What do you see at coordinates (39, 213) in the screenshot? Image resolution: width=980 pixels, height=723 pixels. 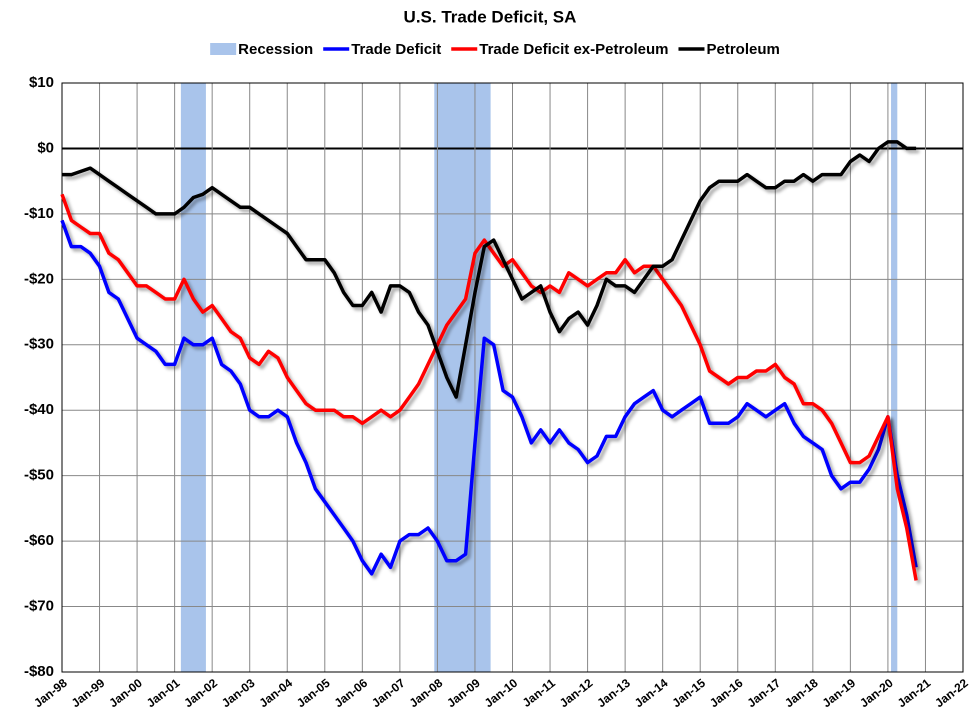 I see `y-tick-label: -$10` at bounding box center [39, 213].